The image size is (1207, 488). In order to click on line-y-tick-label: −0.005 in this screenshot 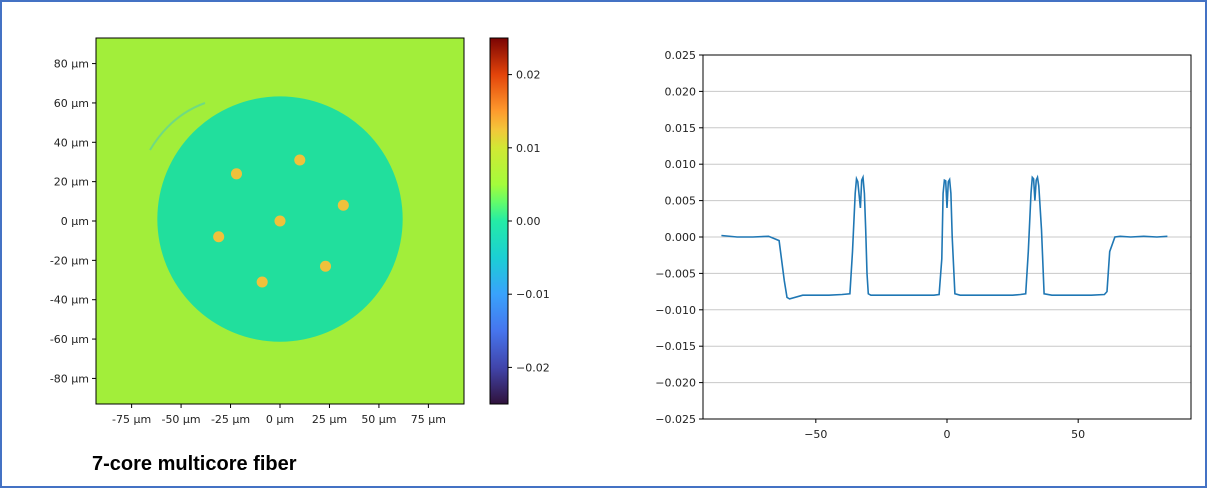, I will do `click(675, 273)`.